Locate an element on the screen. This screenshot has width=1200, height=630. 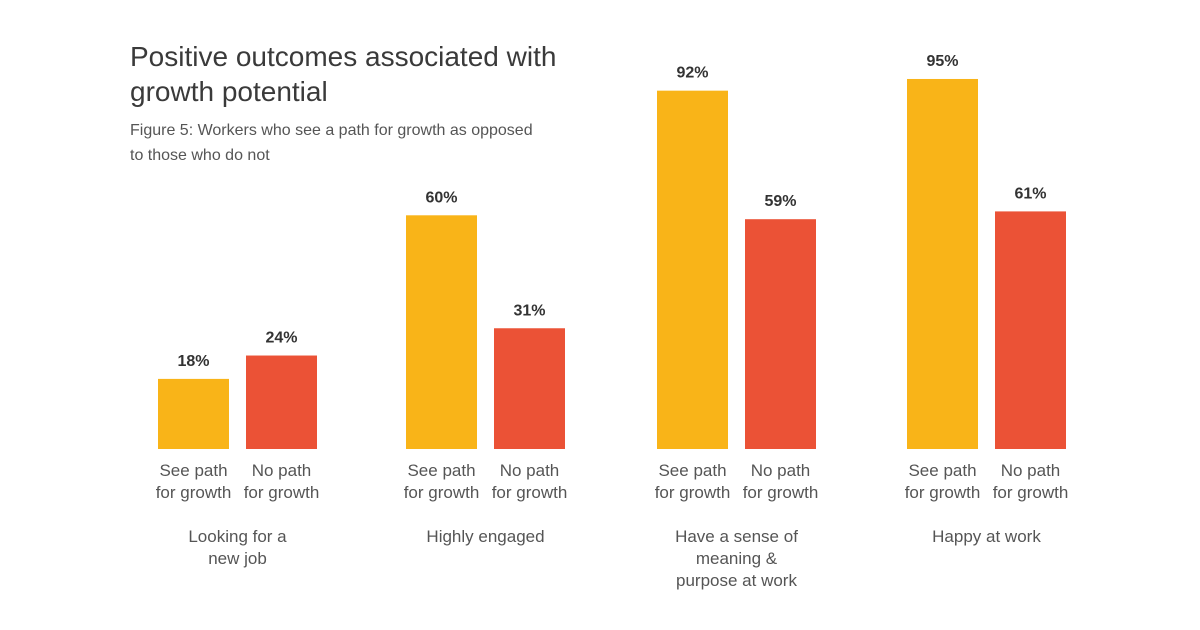
data-label: 60% is located at coordinates (441, 197).